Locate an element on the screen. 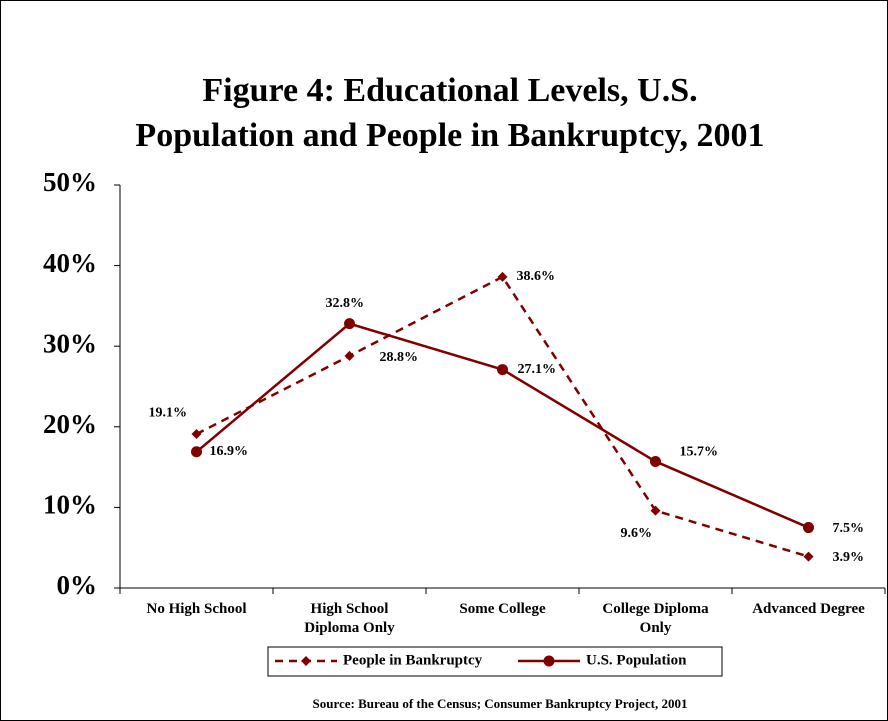 The image size is (888, 721). legend-label: People in Bankruptcy is located at coordinates (413, 660).